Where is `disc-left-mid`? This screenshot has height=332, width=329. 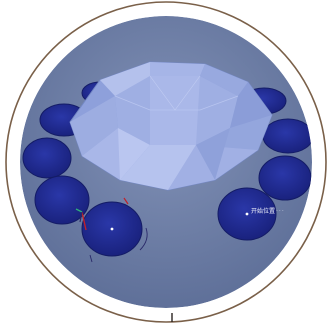
disc-left-mid is located at coordinates (47, 158).